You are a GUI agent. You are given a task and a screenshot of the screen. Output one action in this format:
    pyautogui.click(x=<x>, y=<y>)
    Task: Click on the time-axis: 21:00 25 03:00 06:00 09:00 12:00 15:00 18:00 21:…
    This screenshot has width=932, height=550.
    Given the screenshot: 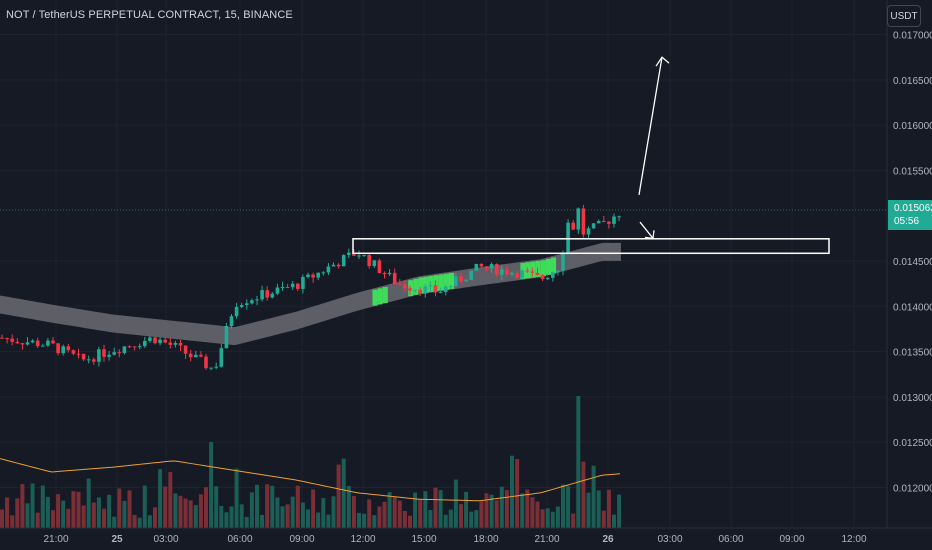 What is the action you would take?
    pyautogui.click(x=454, y=539)
    